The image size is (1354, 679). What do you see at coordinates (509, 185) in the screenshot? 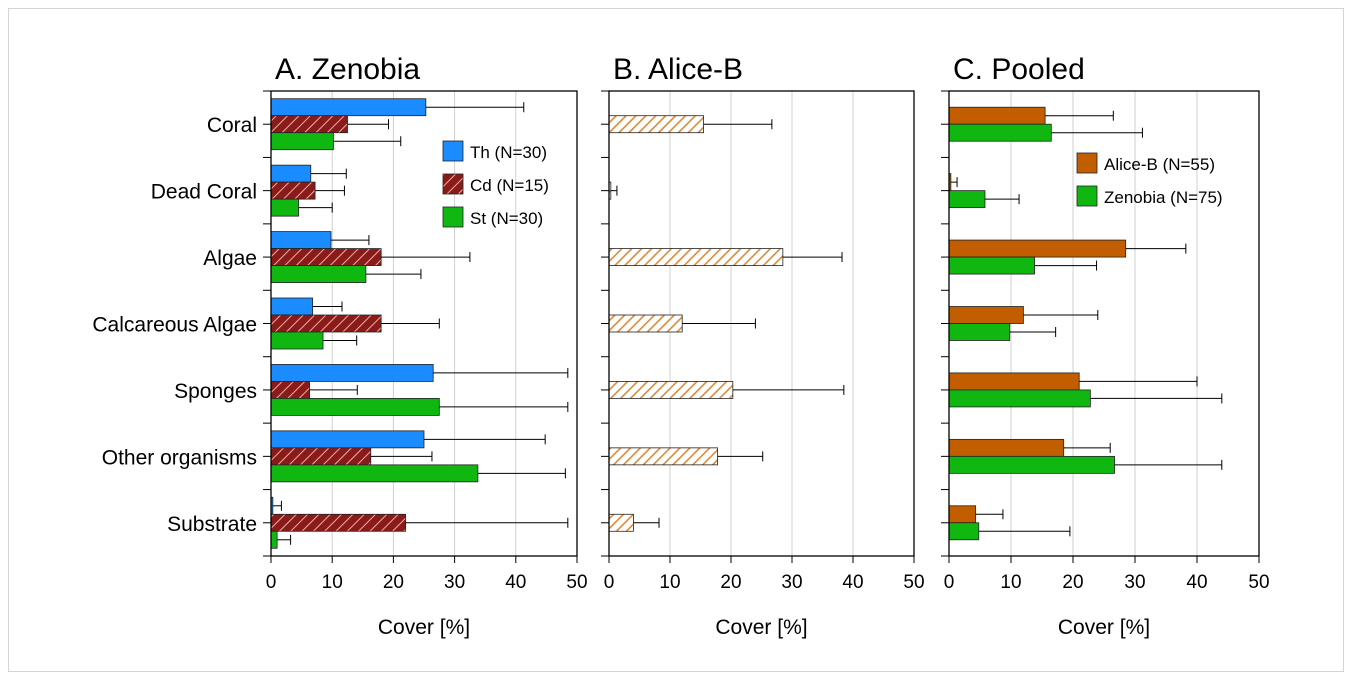
I see `legend-label: Cd (N=15)` at bounding box center [509, 185].